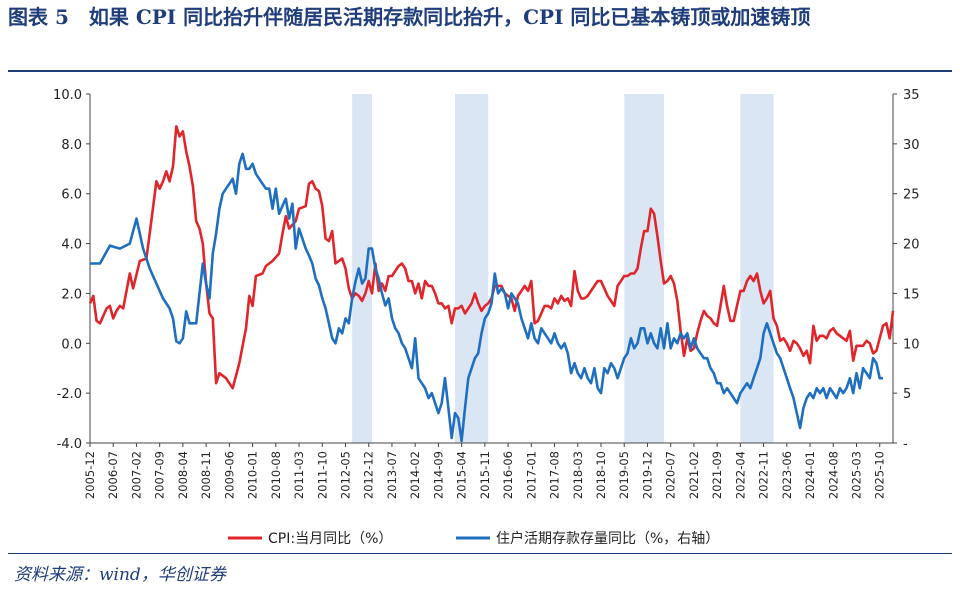  What do you see at coordinates (787, 475) in the screenshot?
I see `x-tick-label: 2023-06` at bounding box center [787, 475].